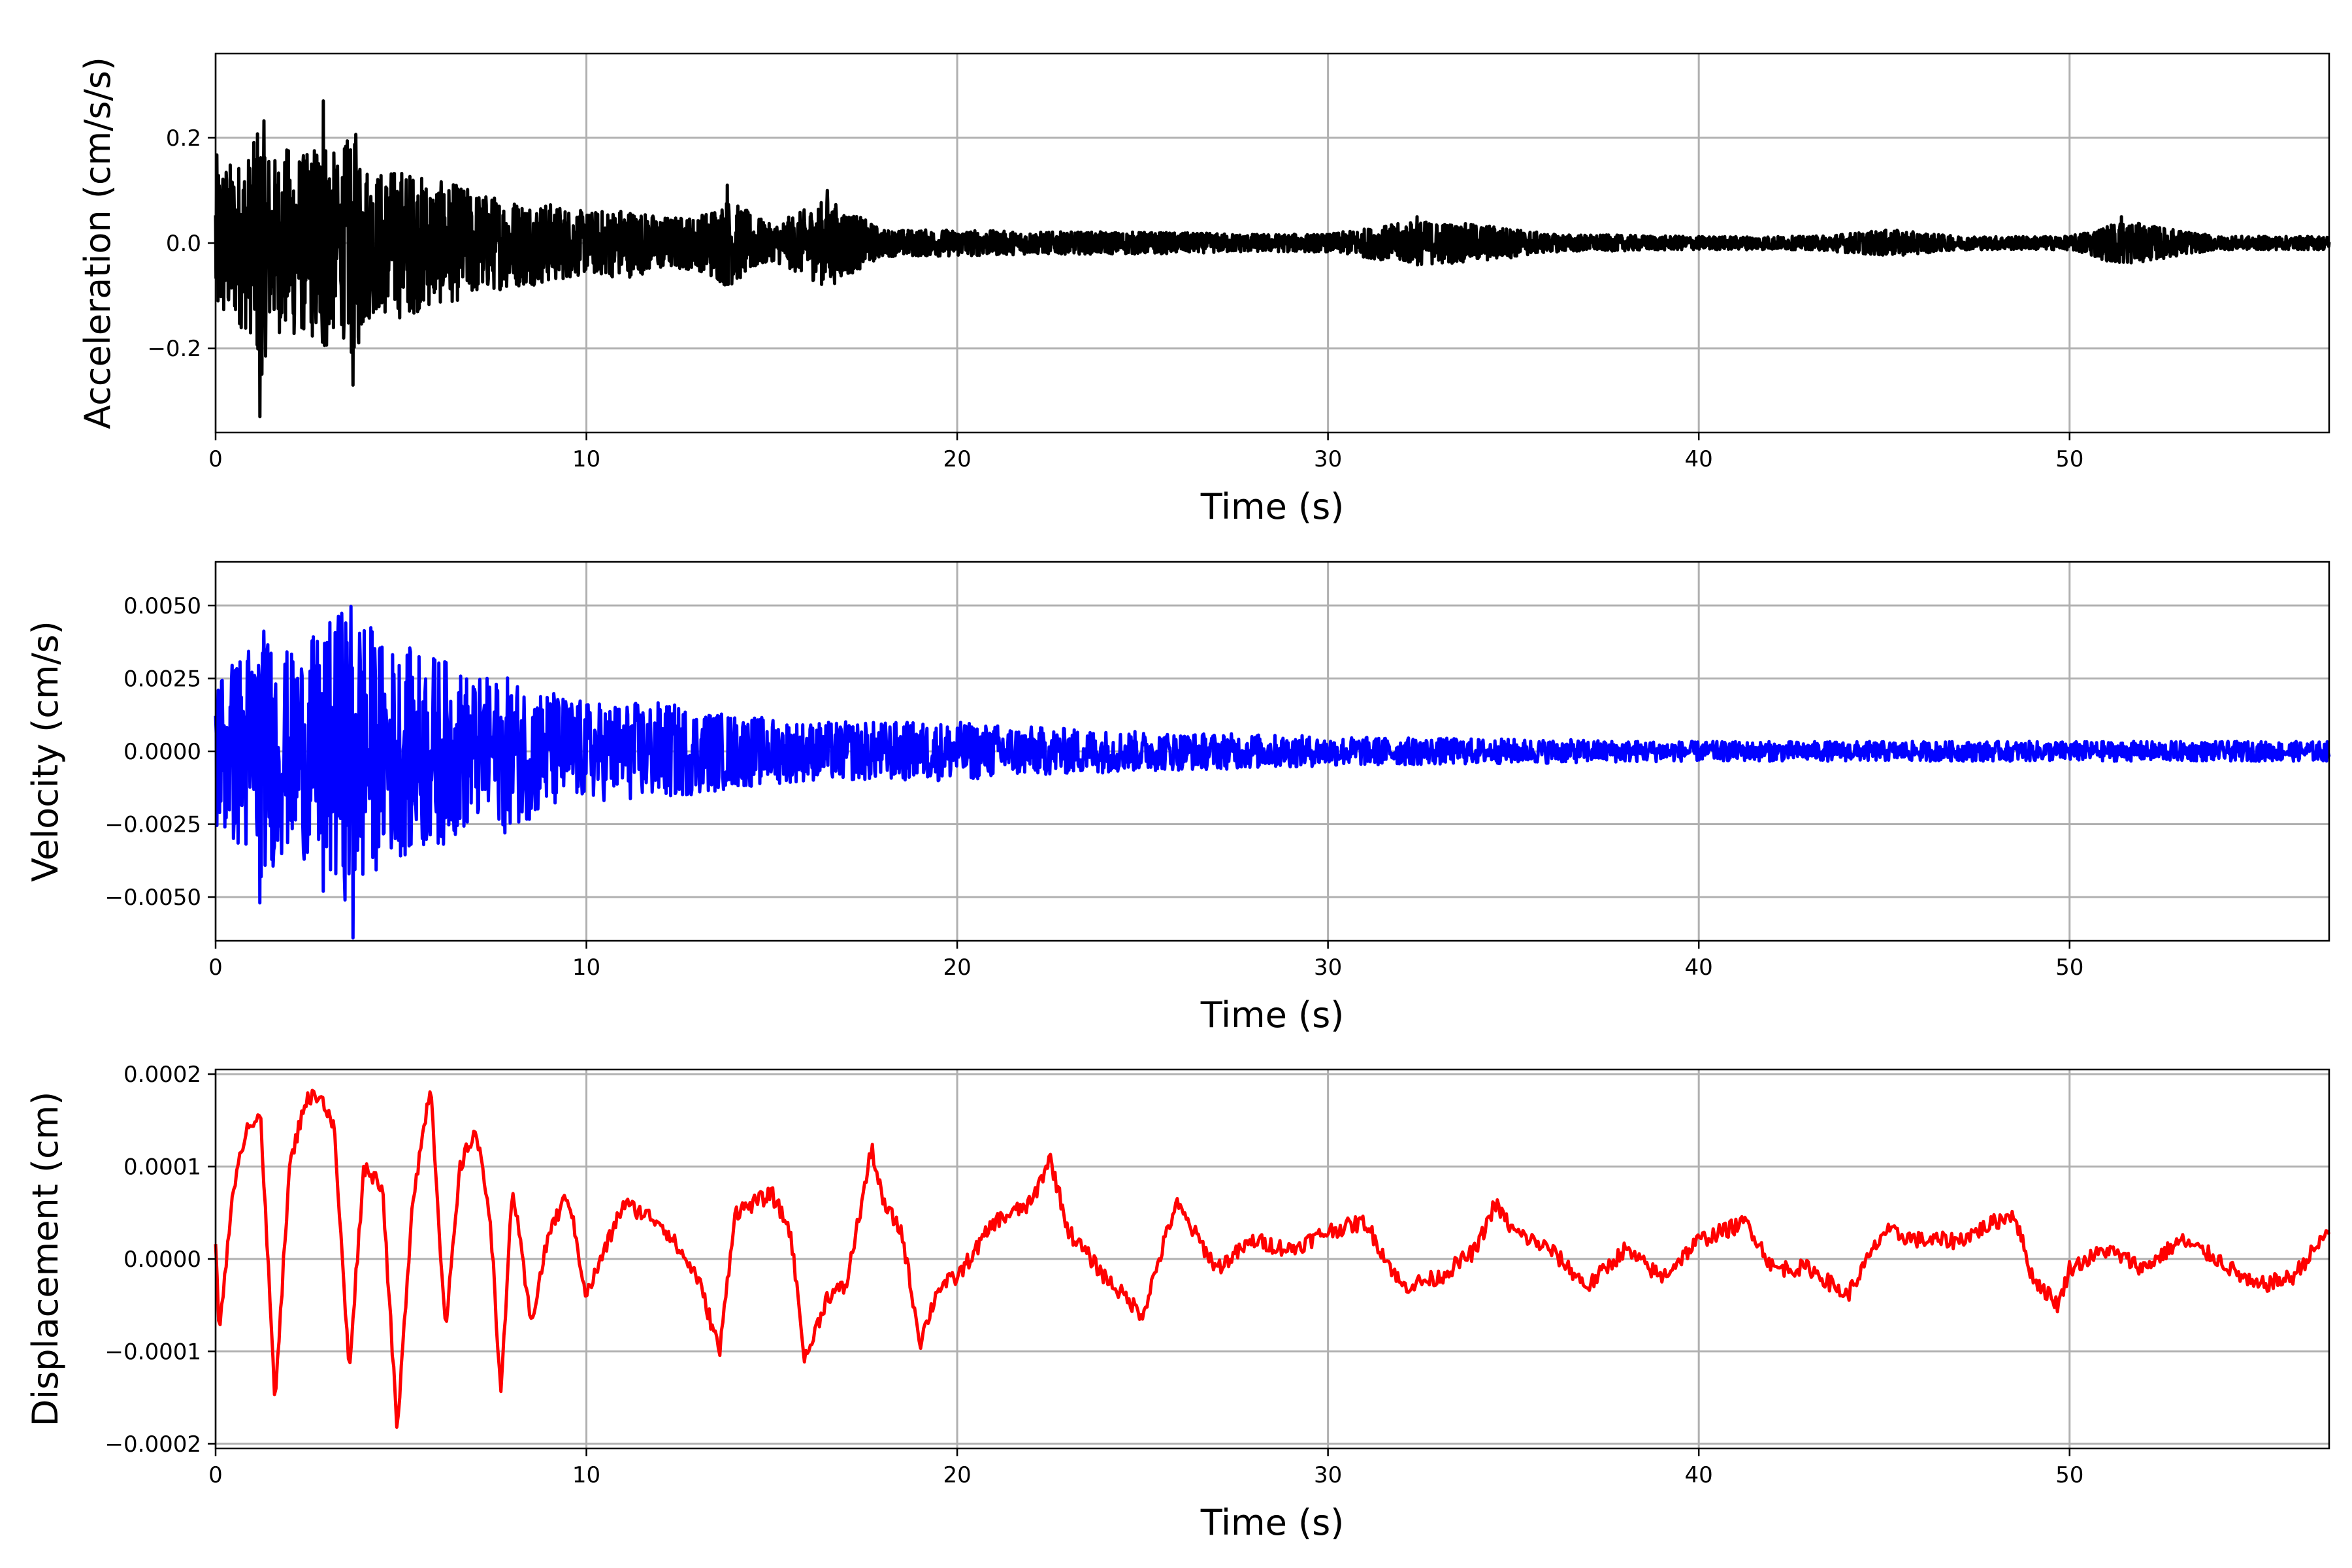 This screenshot has height=1568, width=2352. I want to click on acceleration-x-tick-label: 10, so click(586, 459).